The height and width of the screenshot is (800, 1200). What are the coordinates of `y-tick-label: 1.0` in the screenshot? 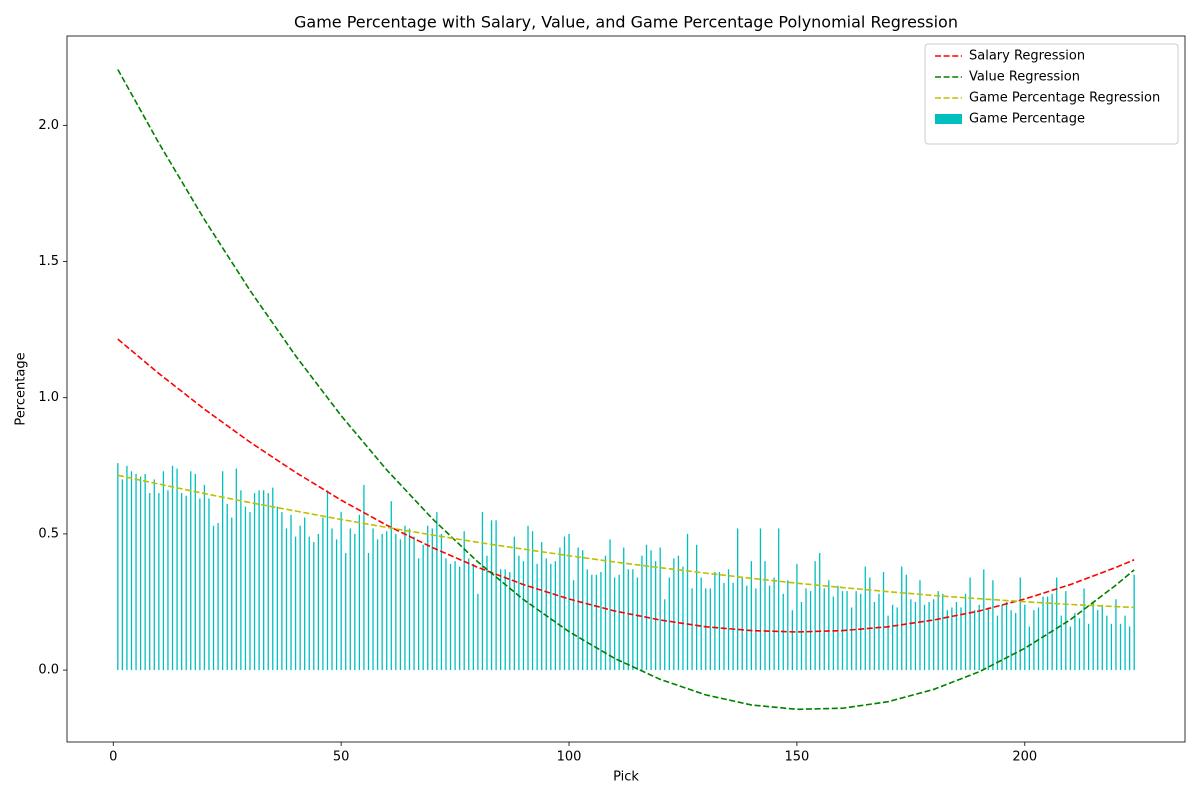 It's located at (48, 397).